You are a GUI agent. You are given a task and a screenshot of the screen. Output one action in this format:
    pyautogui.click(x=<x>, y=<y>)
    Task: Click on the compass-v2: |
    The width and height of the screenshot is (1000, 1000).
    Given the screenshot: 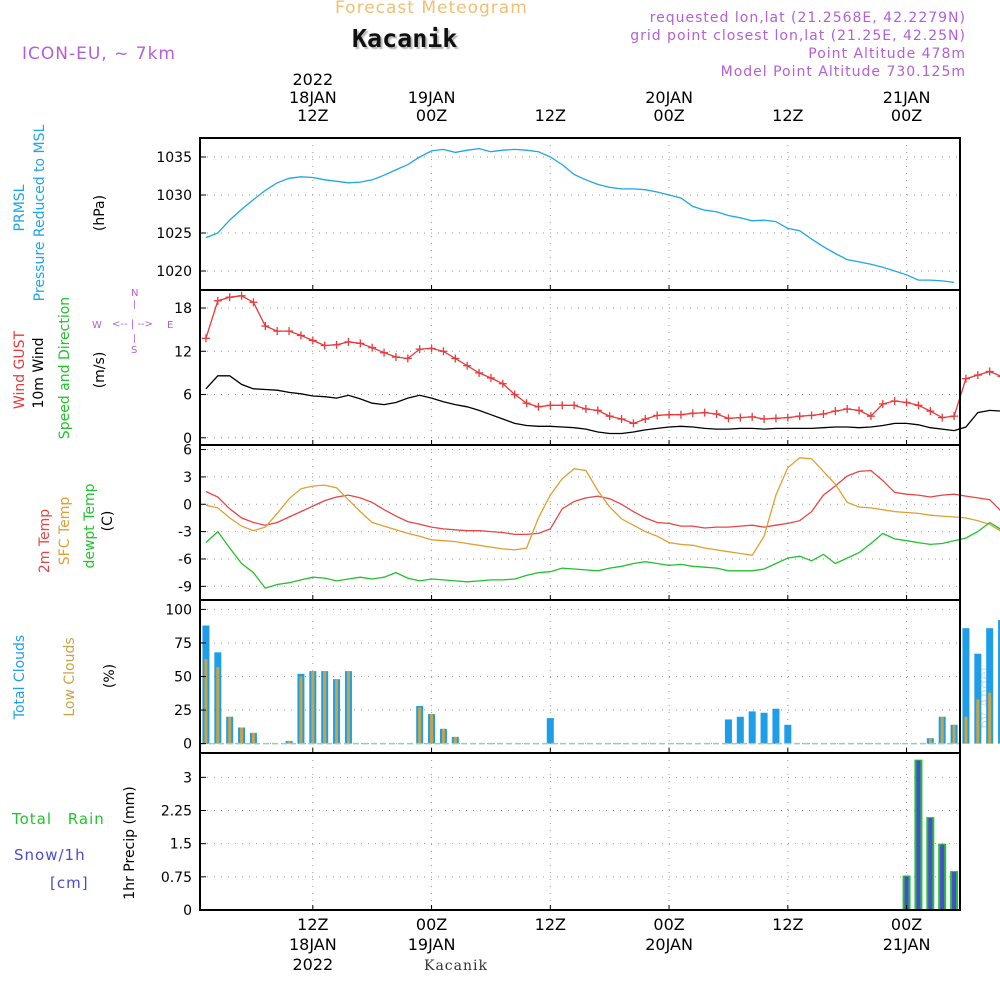 What is the action you would take?
    pyautogui.click(x=135, y=339)
    